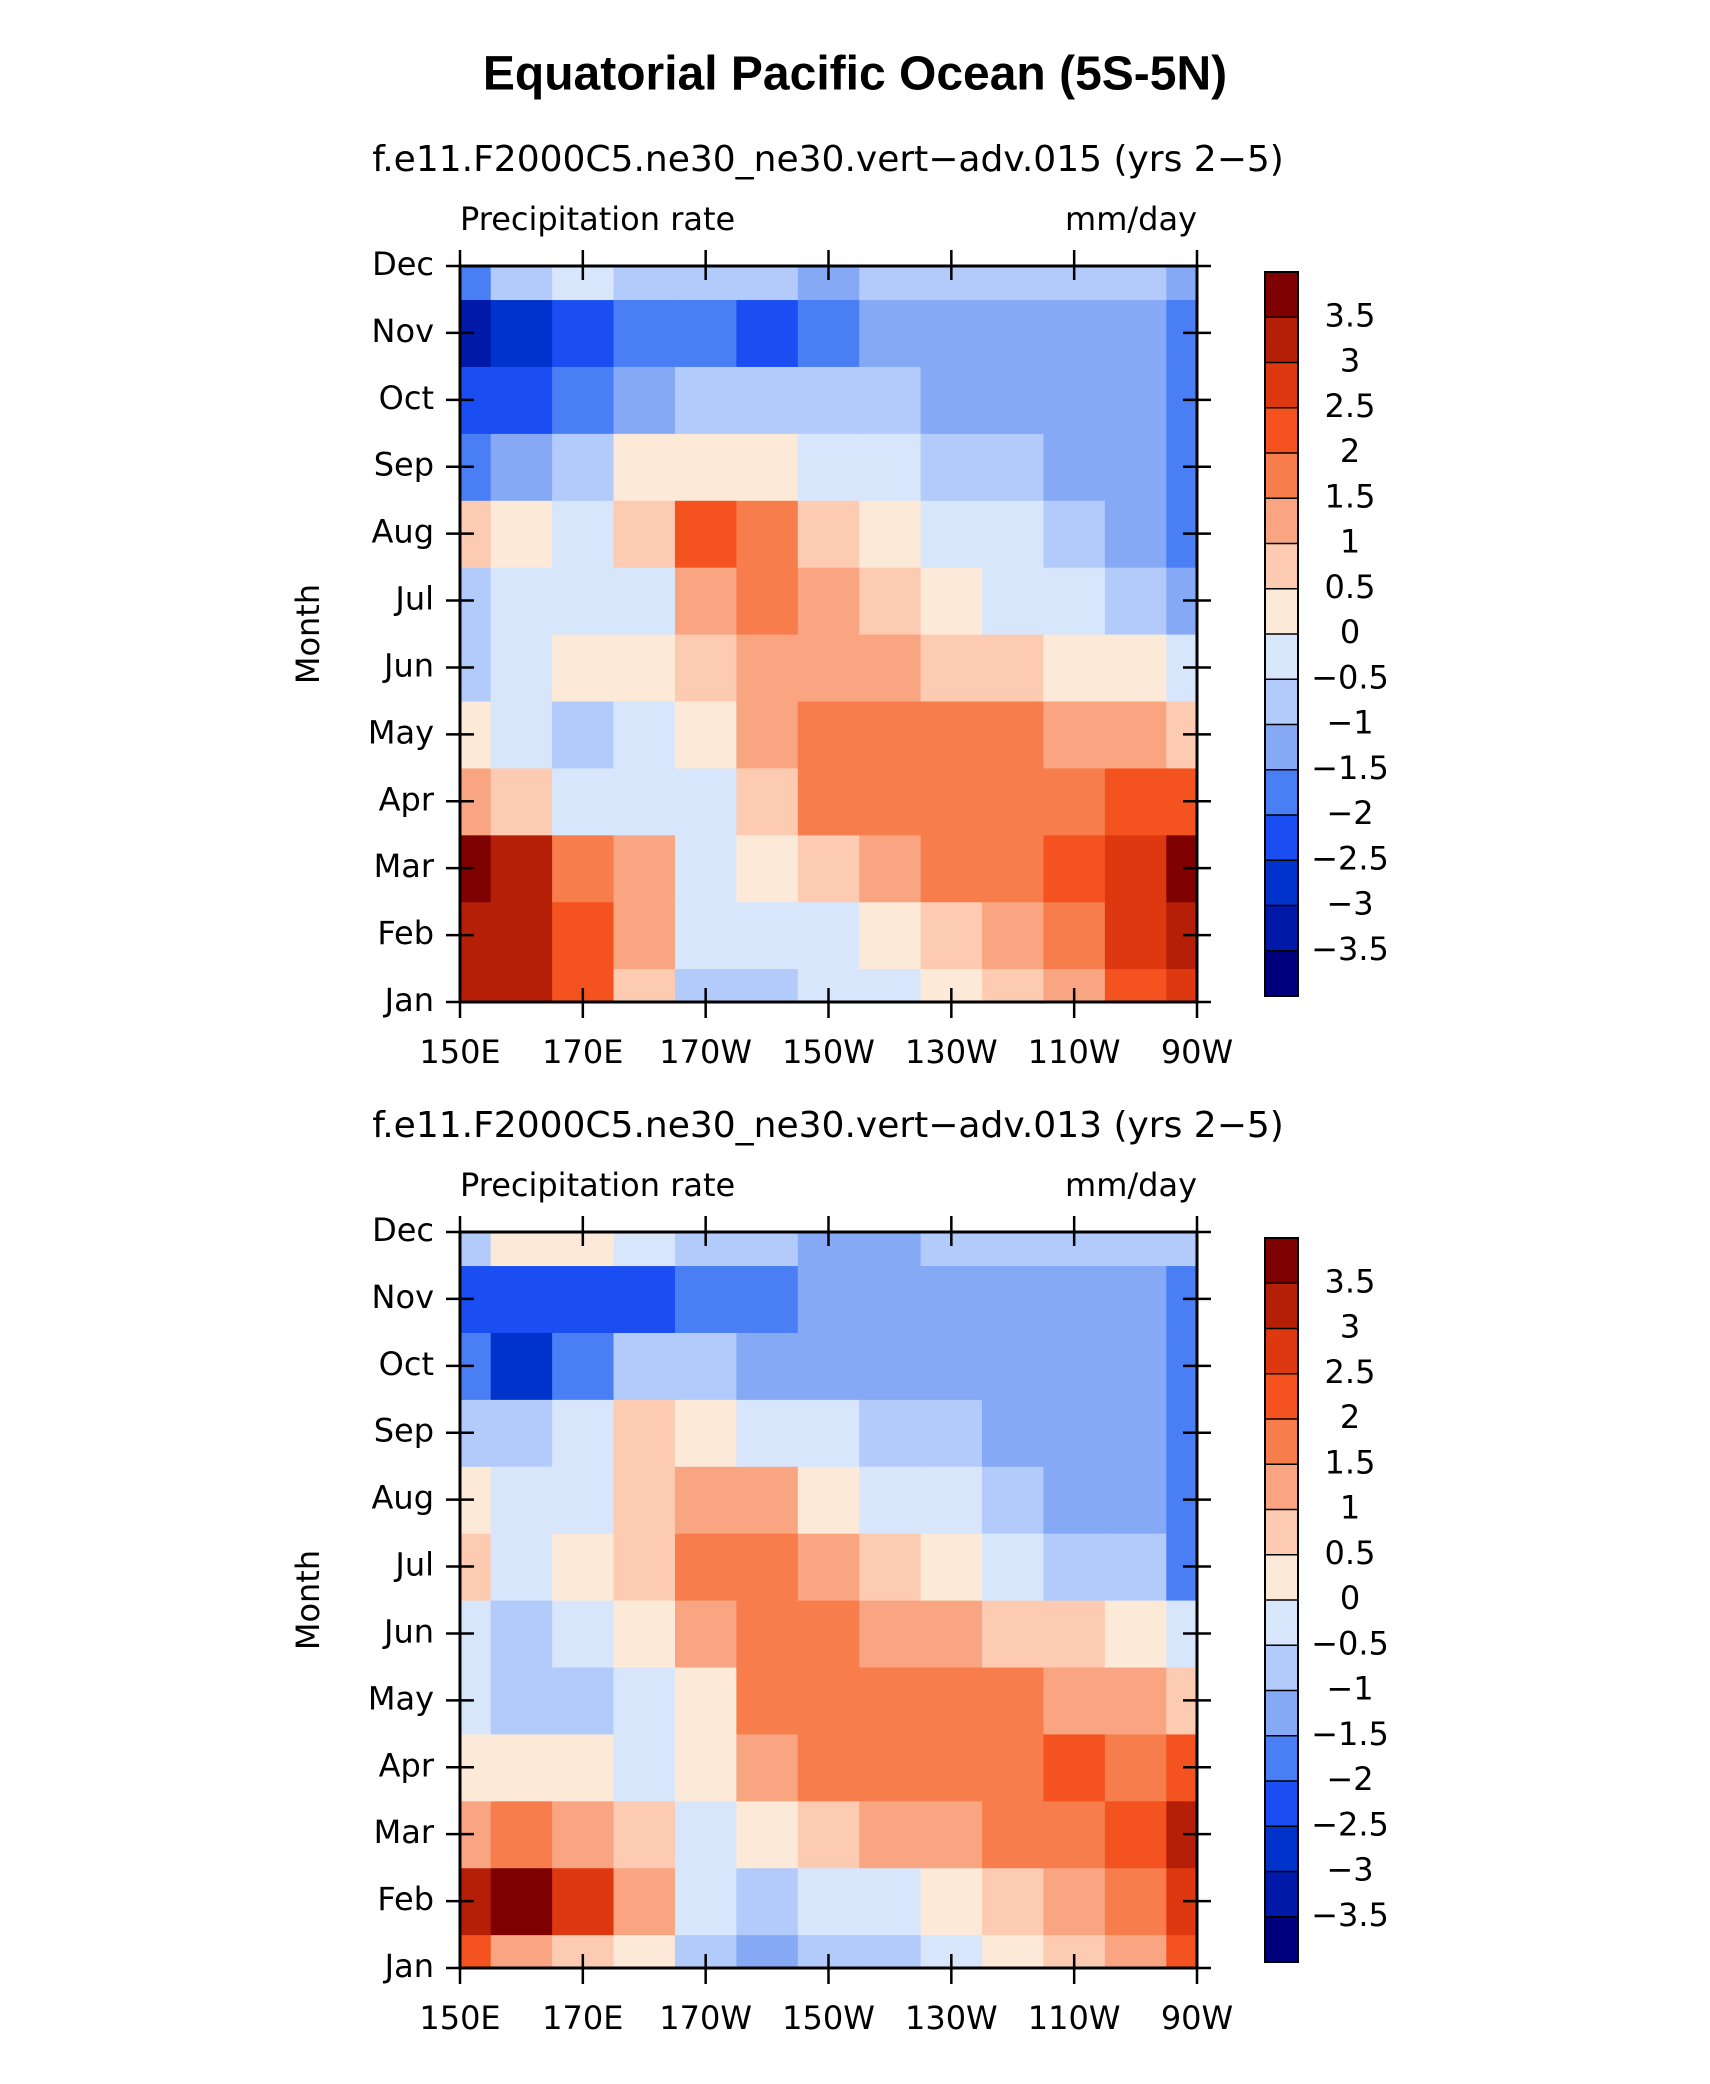  Describe the element at coordinates (1349, 1779) in the screenshot. I see `colorbar-label: −2` at that location.